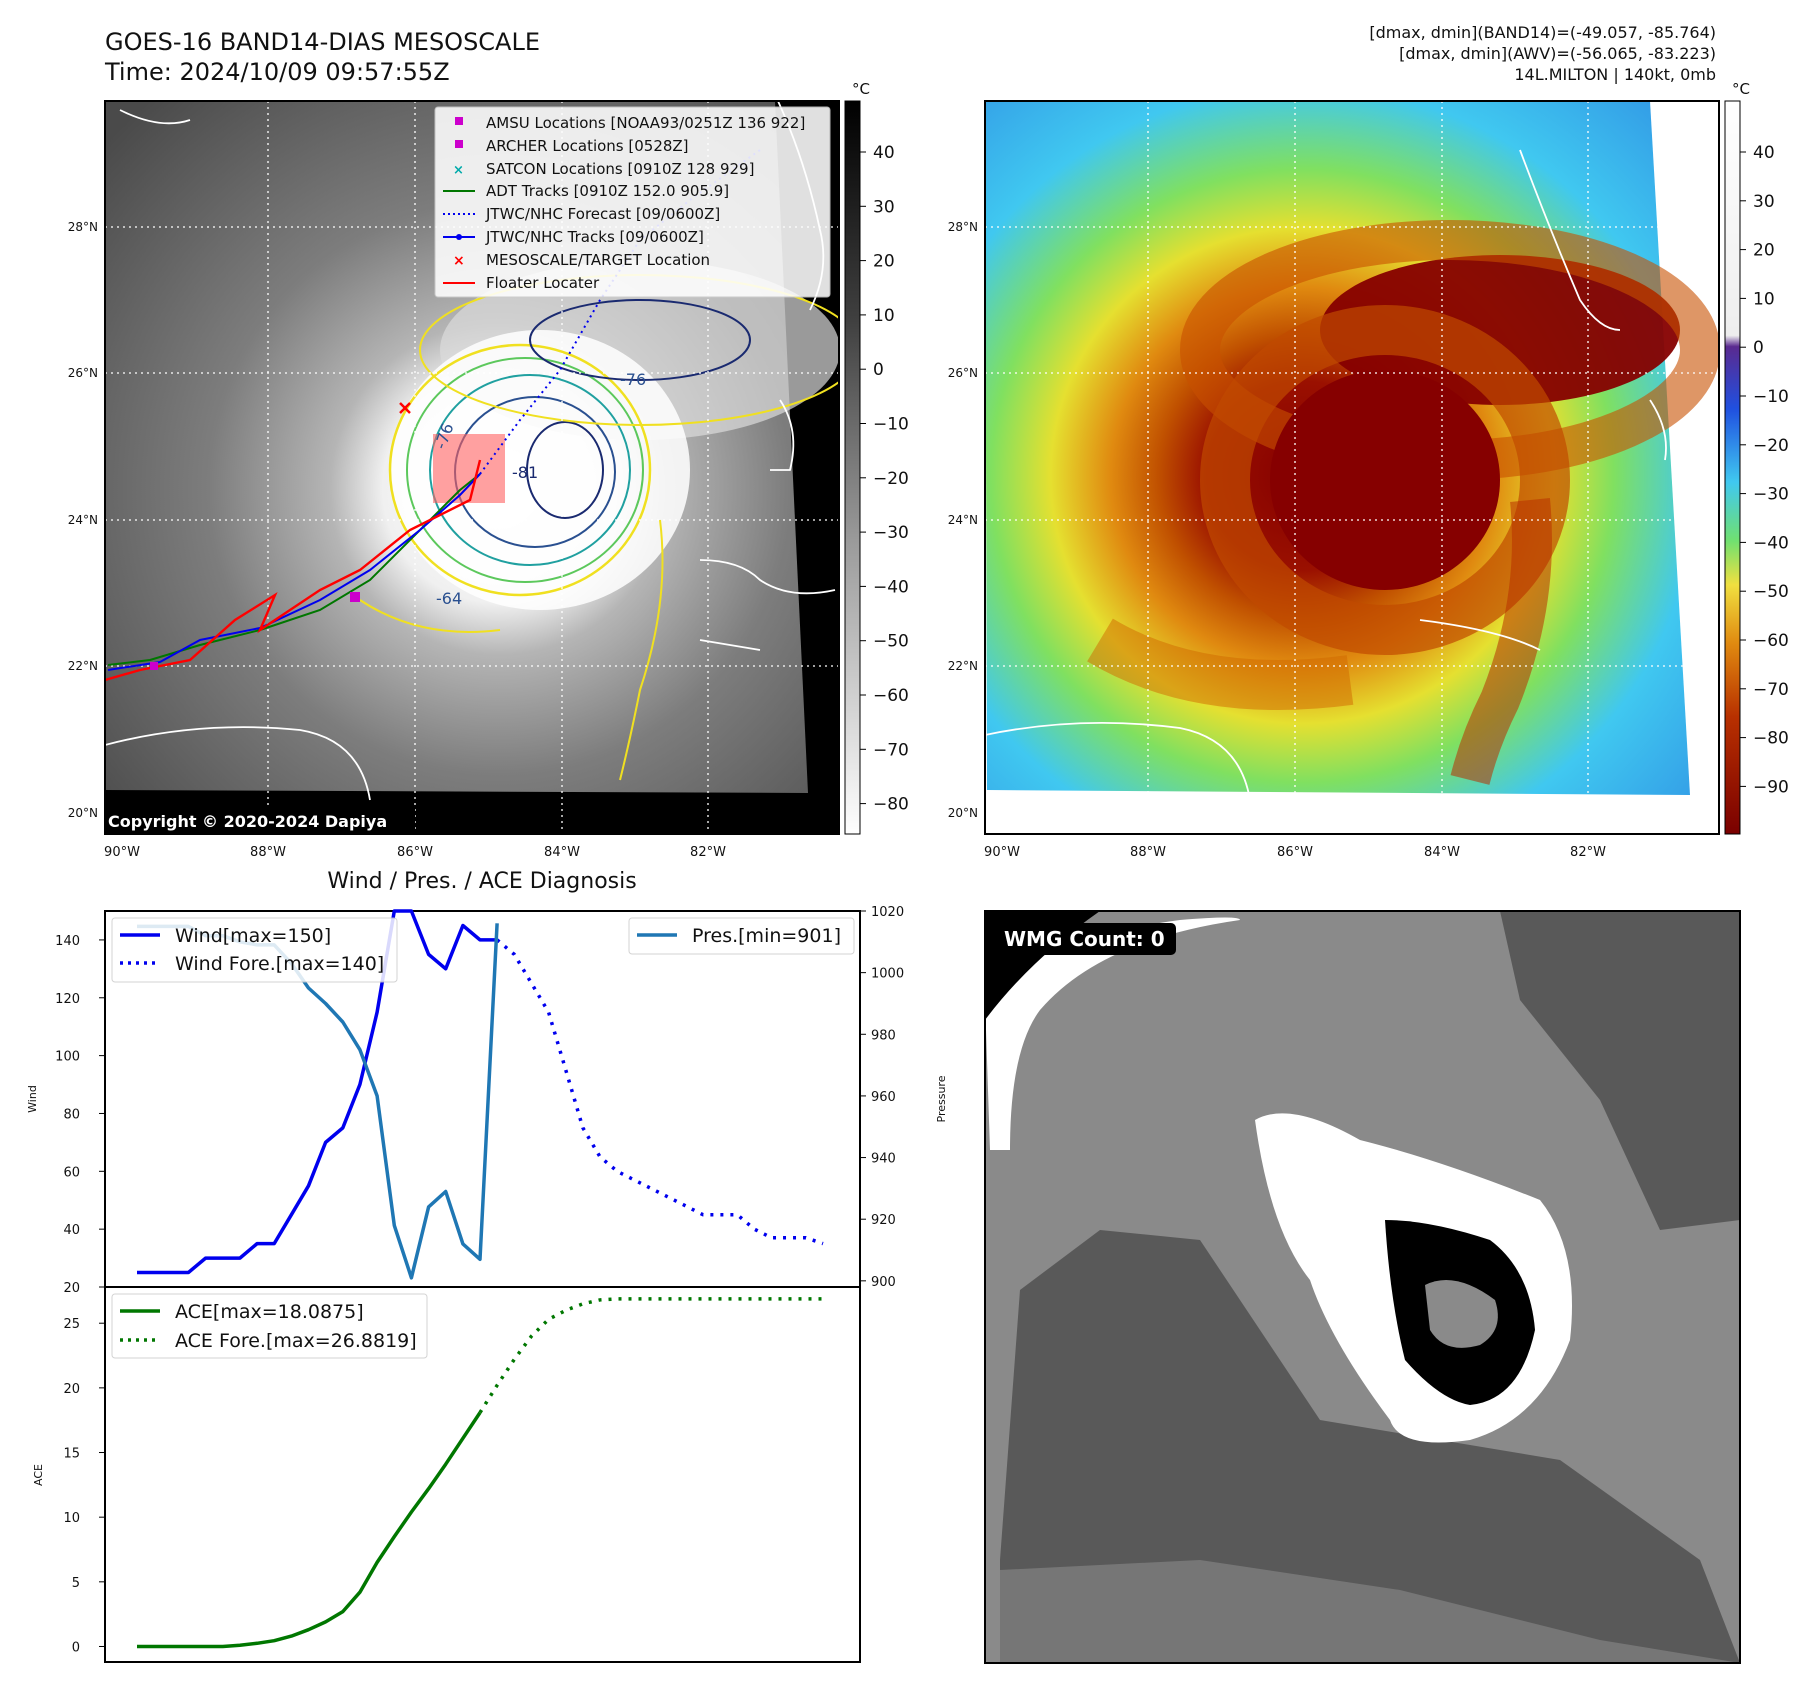 This screenshot has width=1797, height=1690. I want to click on color-lat-label-28: 28°N, so click(963, 227).